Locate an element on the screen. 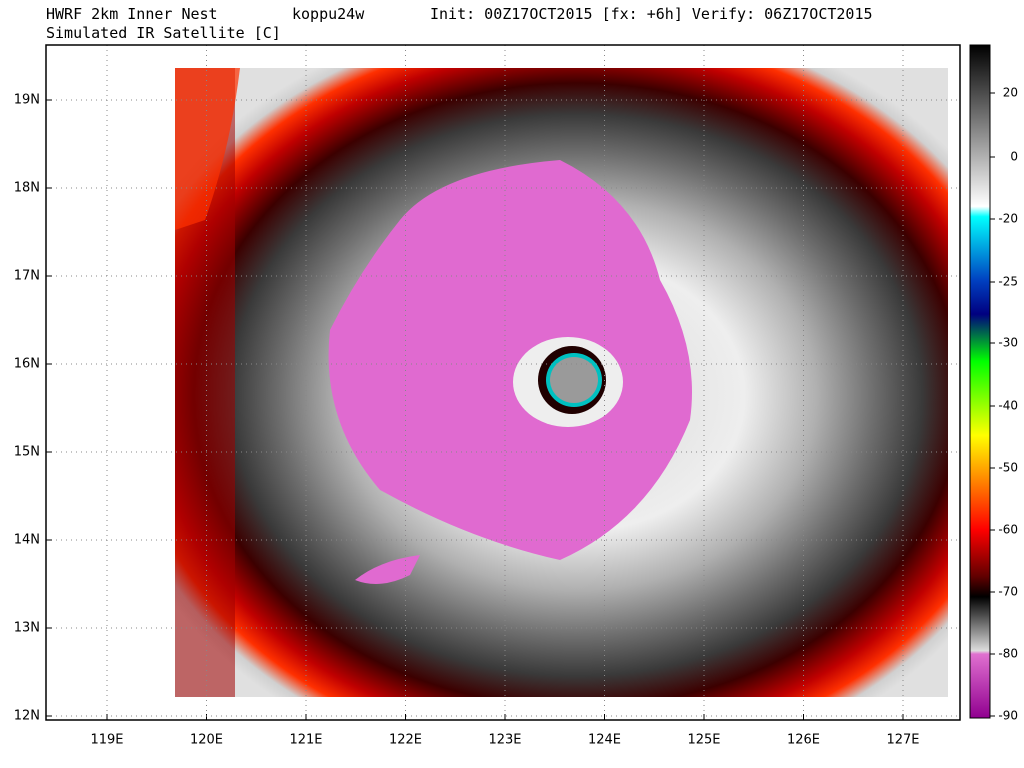 The width and height of the screenshot is (1024, 768). lon-label: 121E is located at coordinates (305, 740).